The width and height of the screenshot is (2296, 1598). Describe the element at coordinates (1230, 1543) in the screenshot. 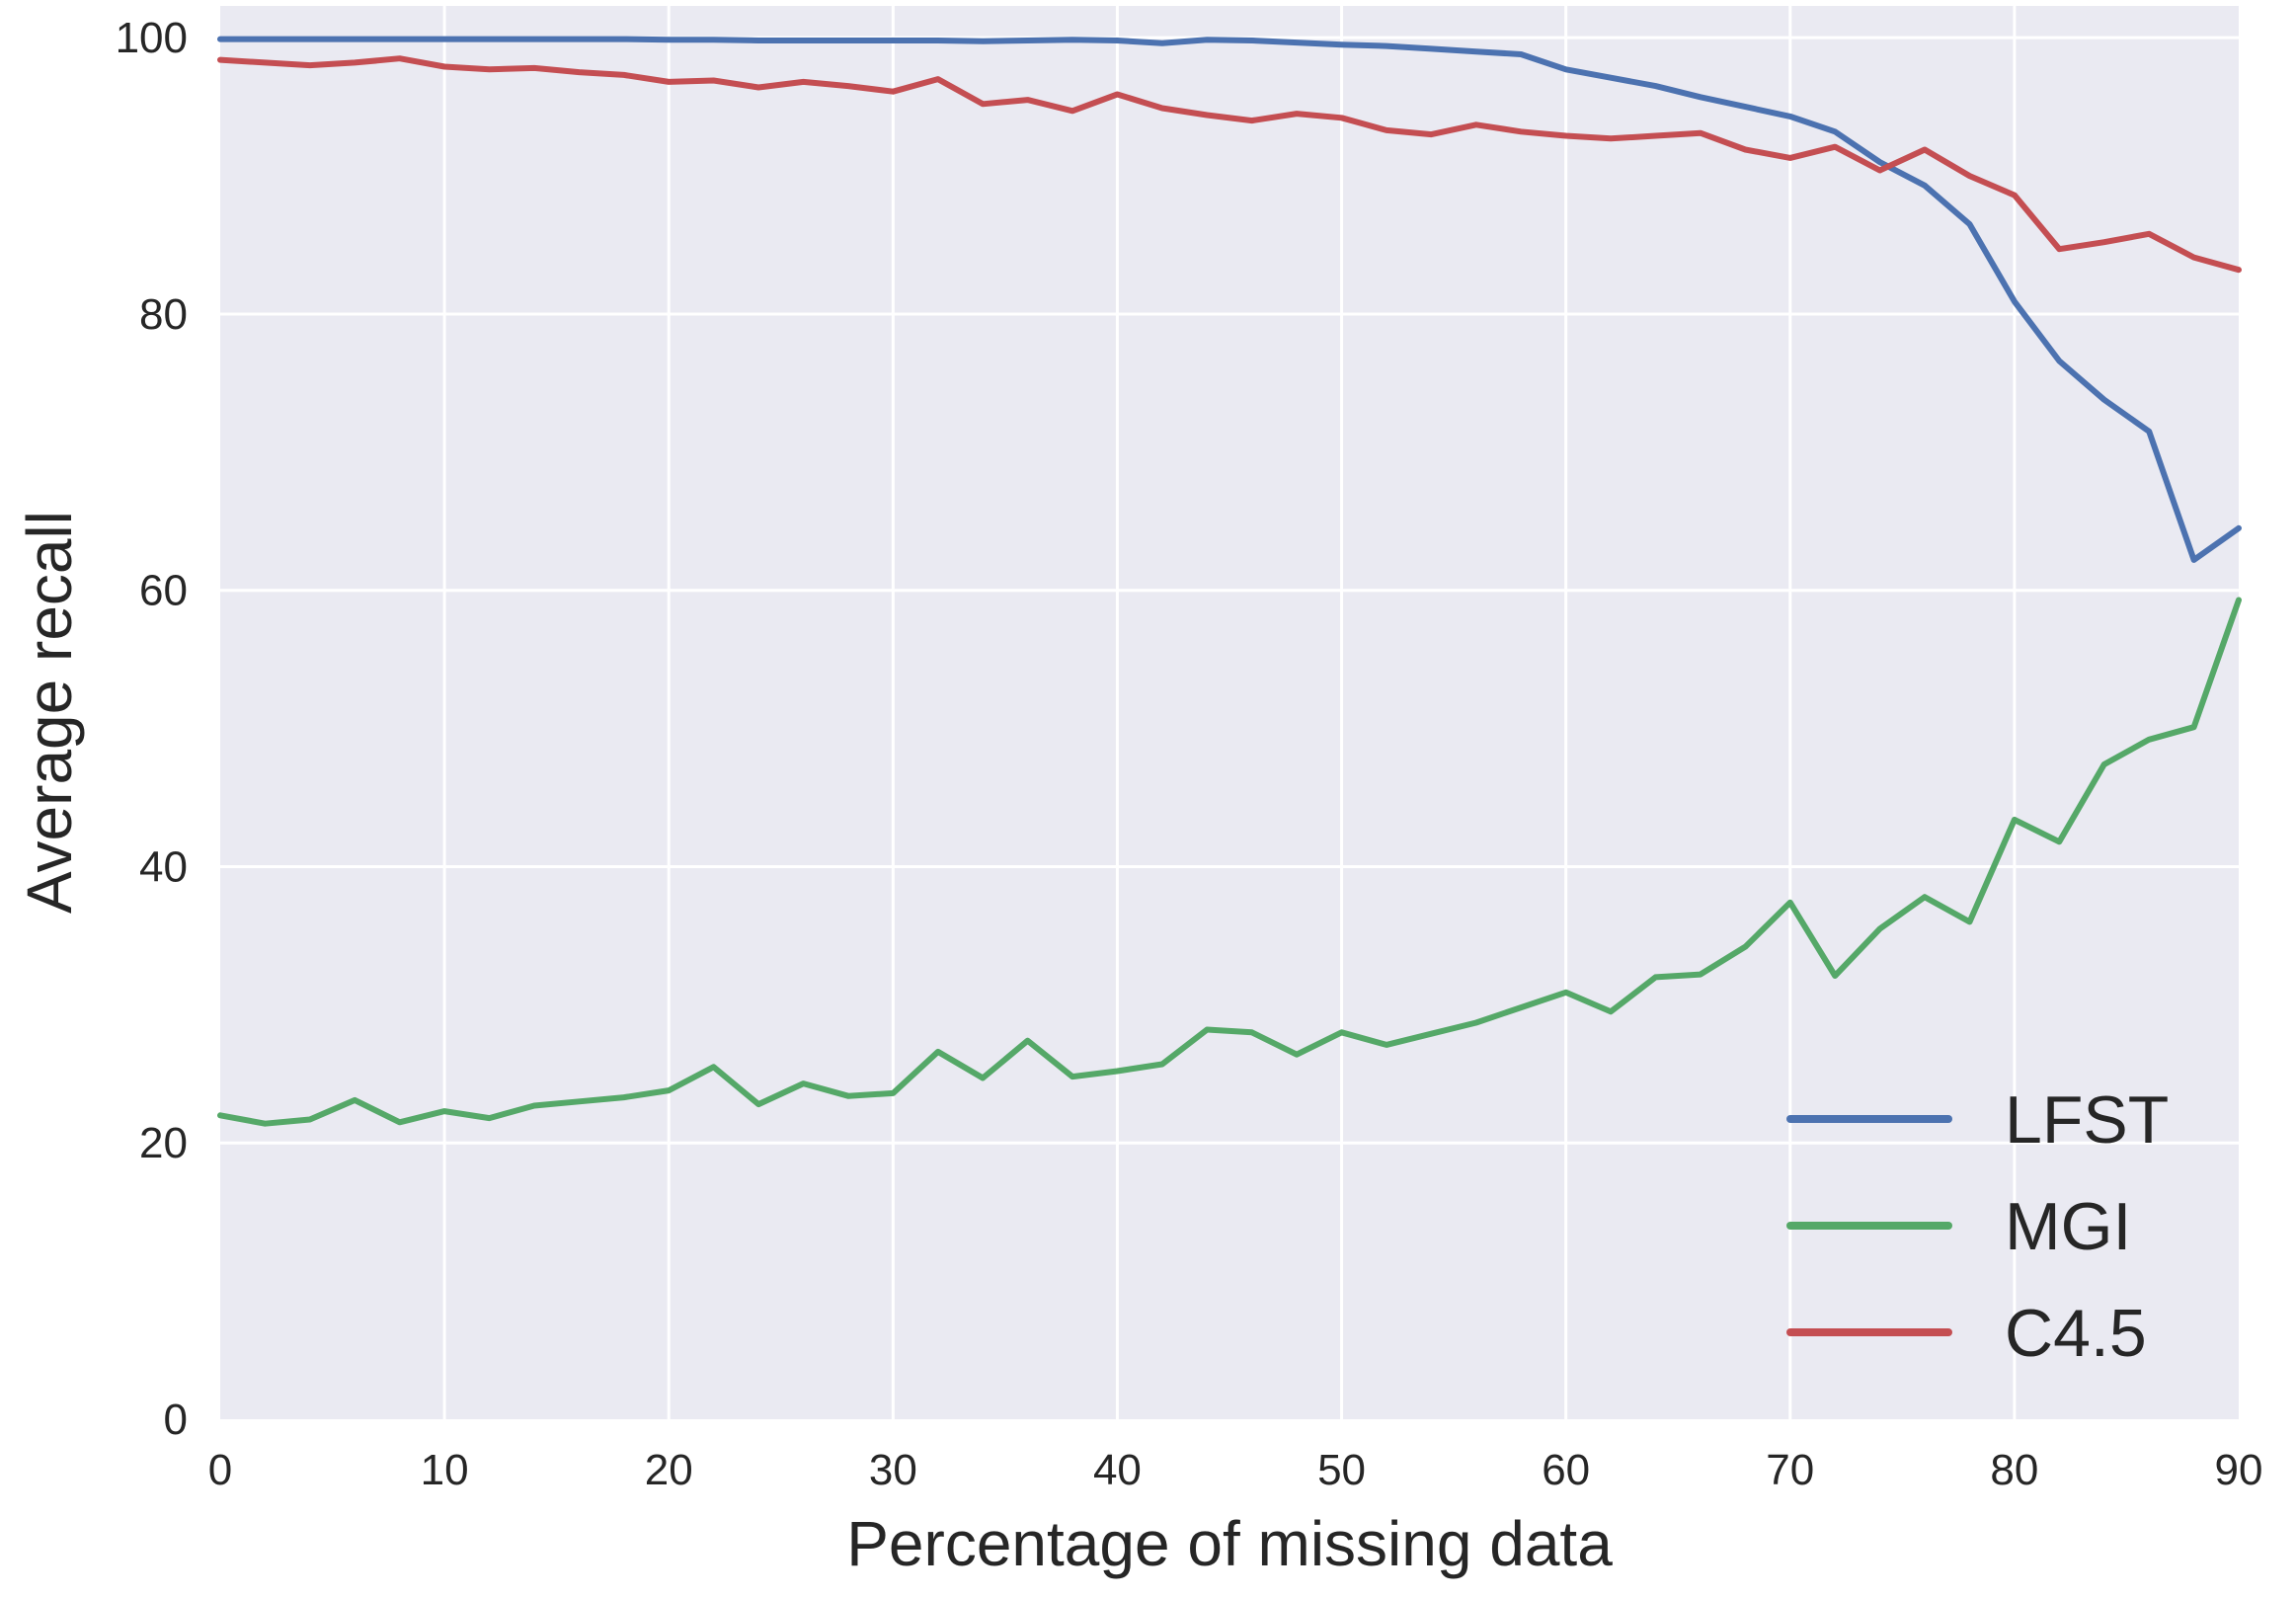

I see `x-axis-title: Percentage of missing data` at that location.